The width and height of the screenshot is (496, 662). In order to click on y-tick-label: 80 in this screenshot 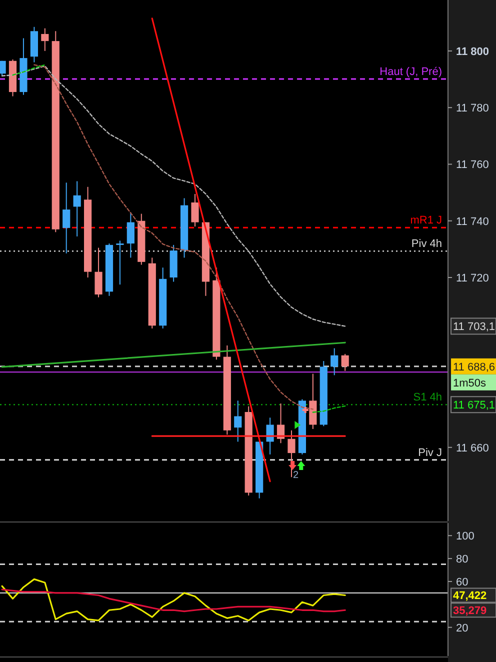, I will do `click(462, 560)`.